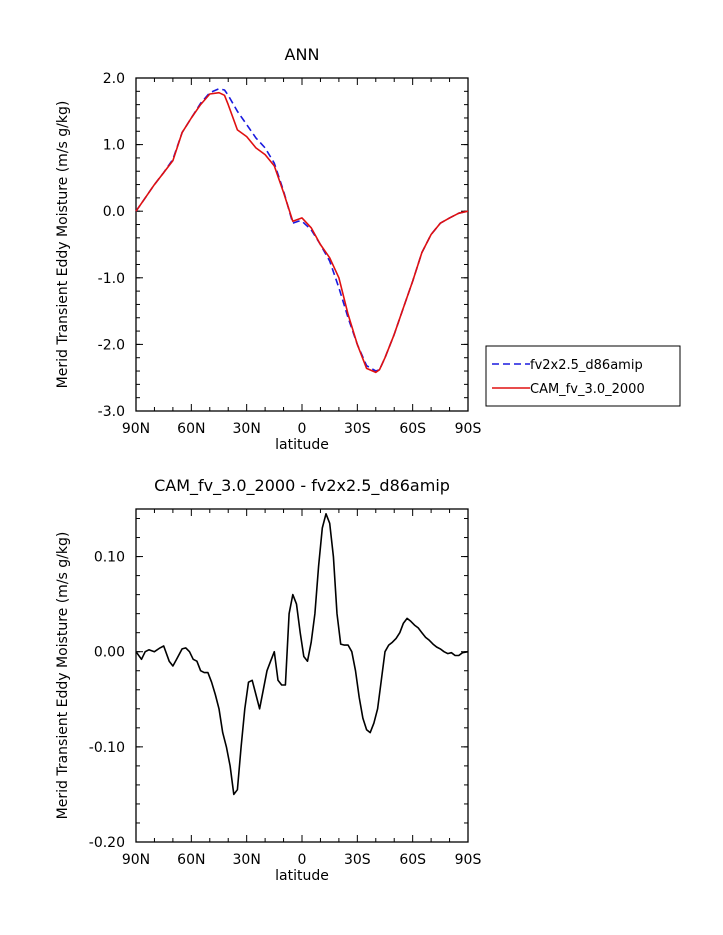  I want to click on y-tick-label: 0.10, so click(109, 558).